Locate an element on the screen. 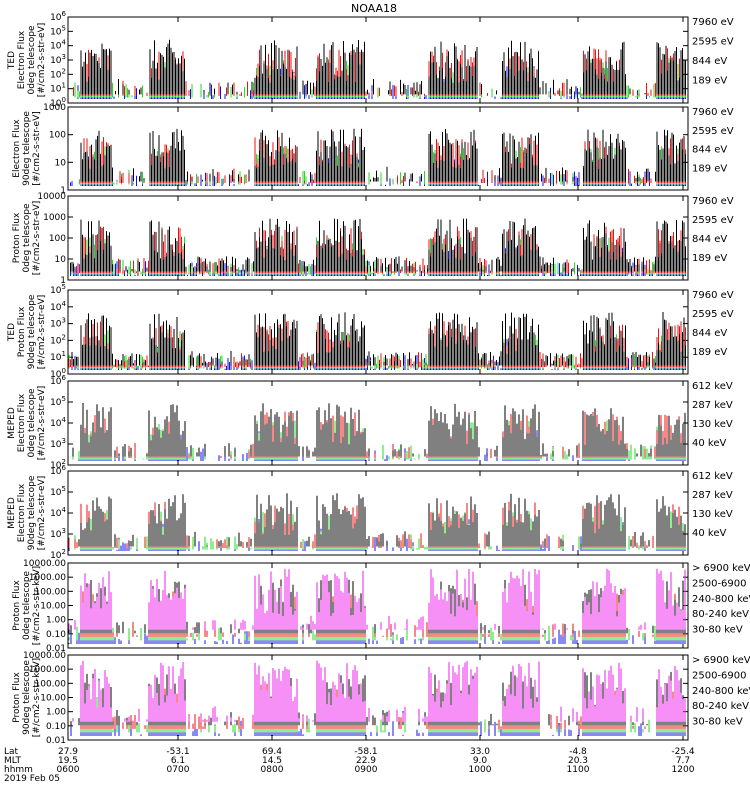  x-tick-label: 1000 is located at coordinates (480, 770).